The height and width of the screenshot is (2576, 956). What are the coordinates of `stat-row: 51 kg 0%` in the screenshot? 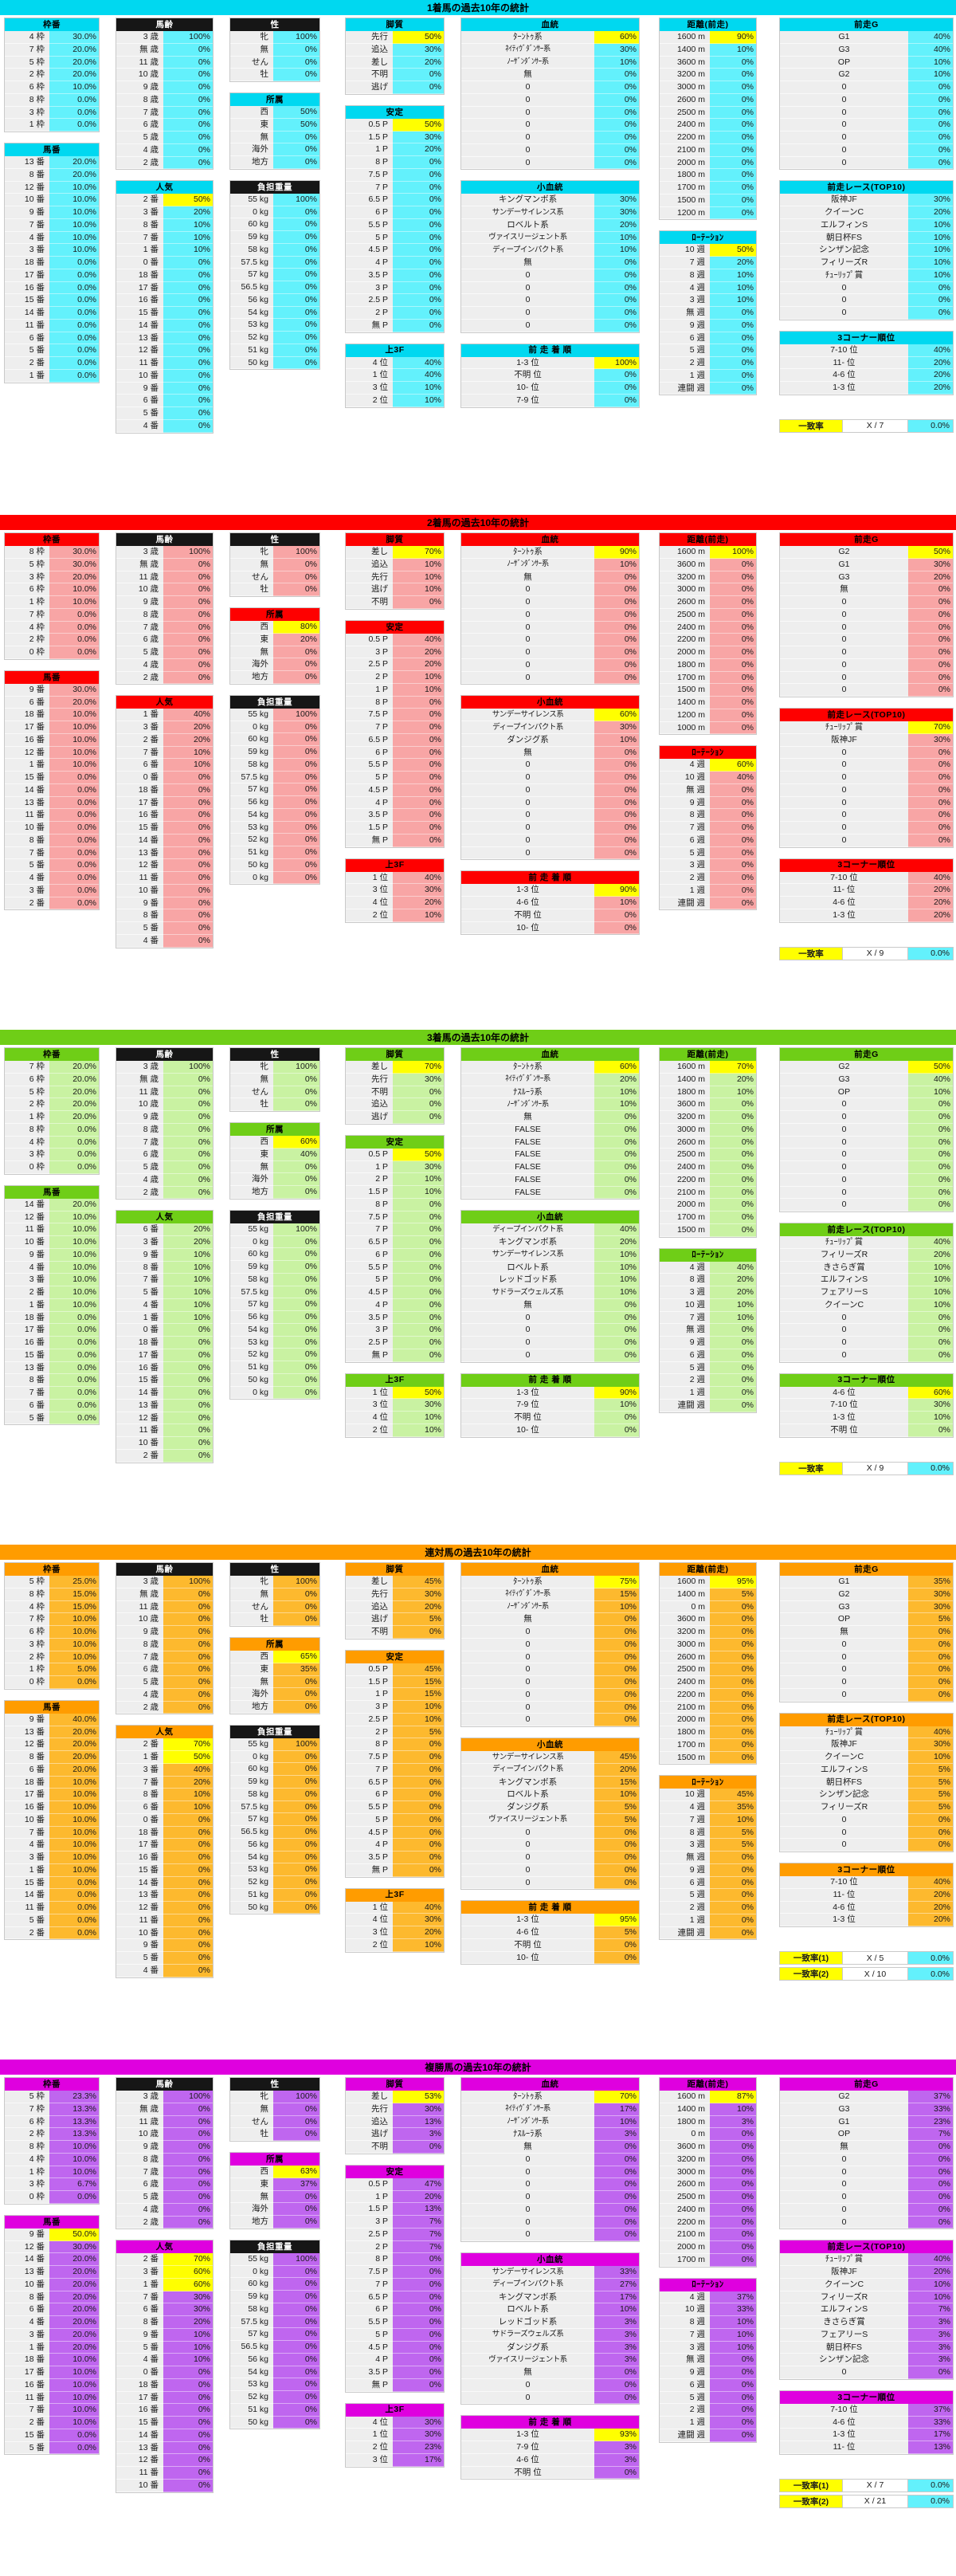 It's located at (274, 2410).